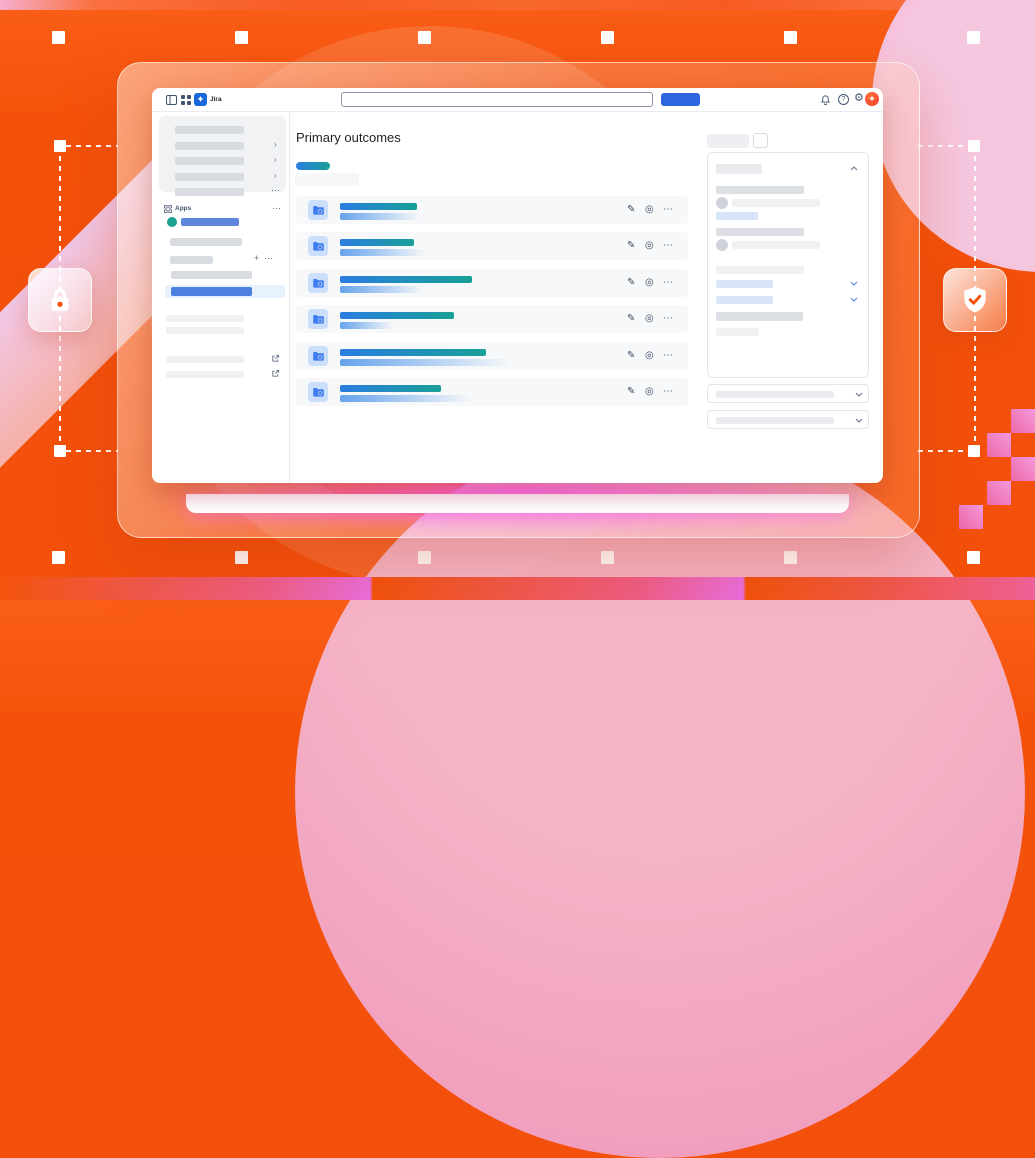 This screenshot has height=1158, width=1035. What do you see at coordinates (854, 168) in the screenshot?
I see `chevron-up-icon` at bounding box center [854, 168].